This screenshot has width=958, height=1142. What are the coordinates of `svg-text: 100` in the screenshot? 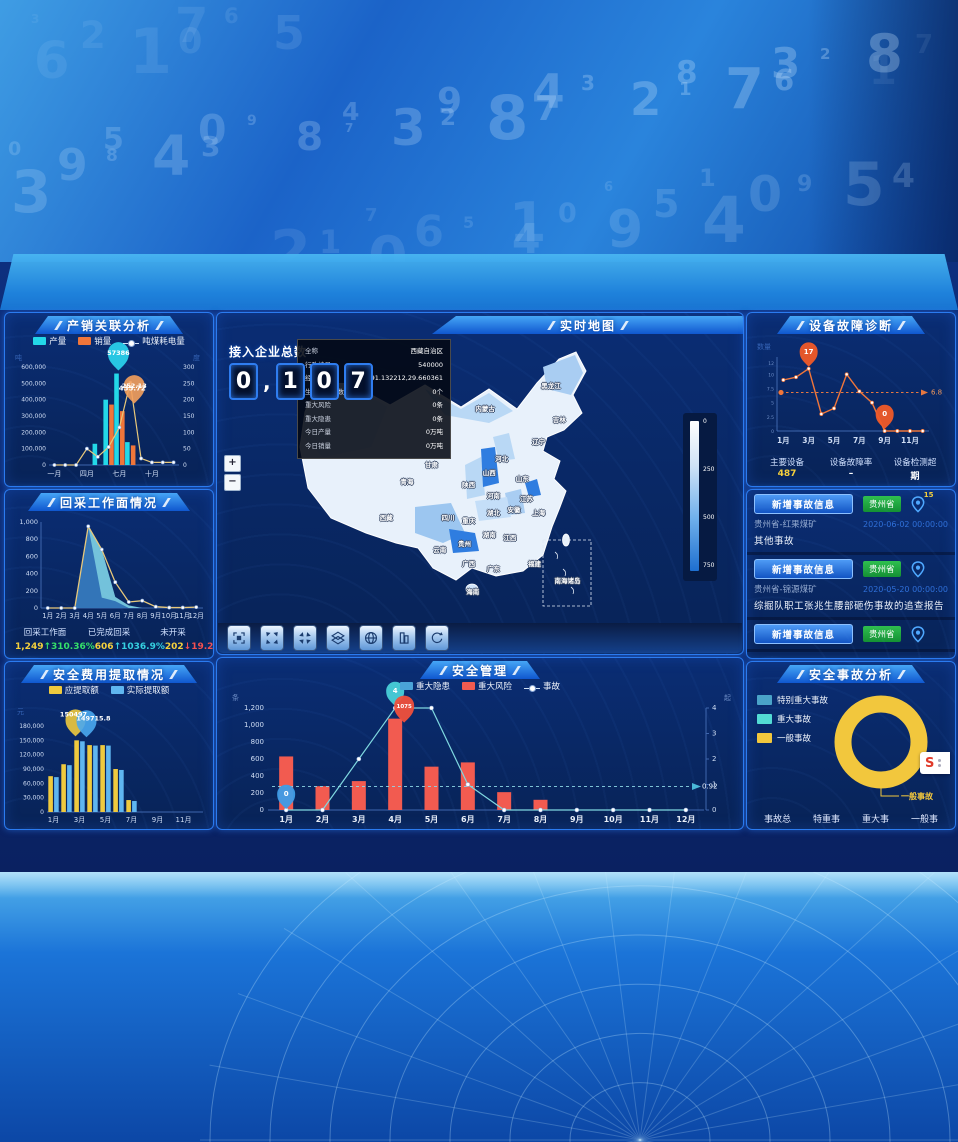 It's located at (189, 432).